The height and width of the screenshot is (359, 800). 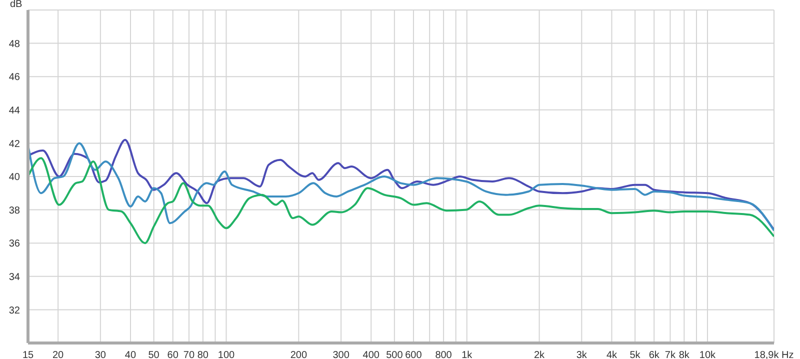 I want to click on x-tick-label: 80, so click(x=203, y=354).